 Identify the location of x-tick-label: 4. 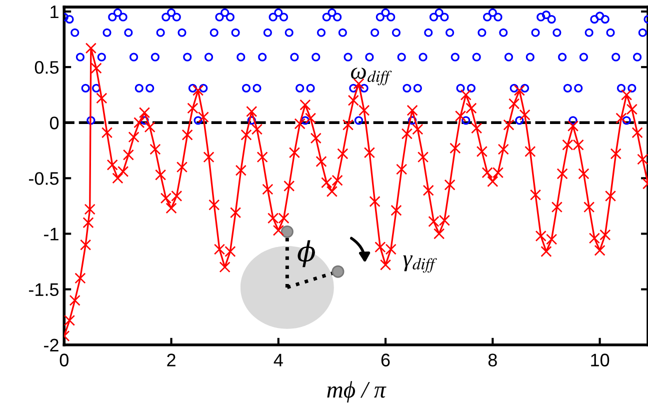
(278, 360).